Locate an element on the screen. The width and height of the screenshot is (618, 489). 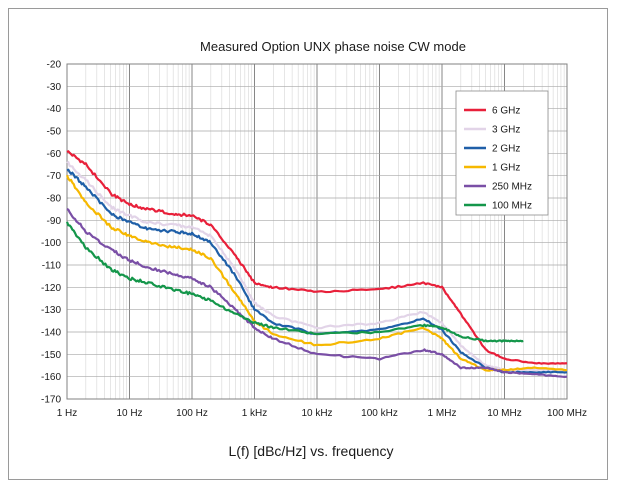
legend-label: 250 MHz is located at coordinates (512, 187).